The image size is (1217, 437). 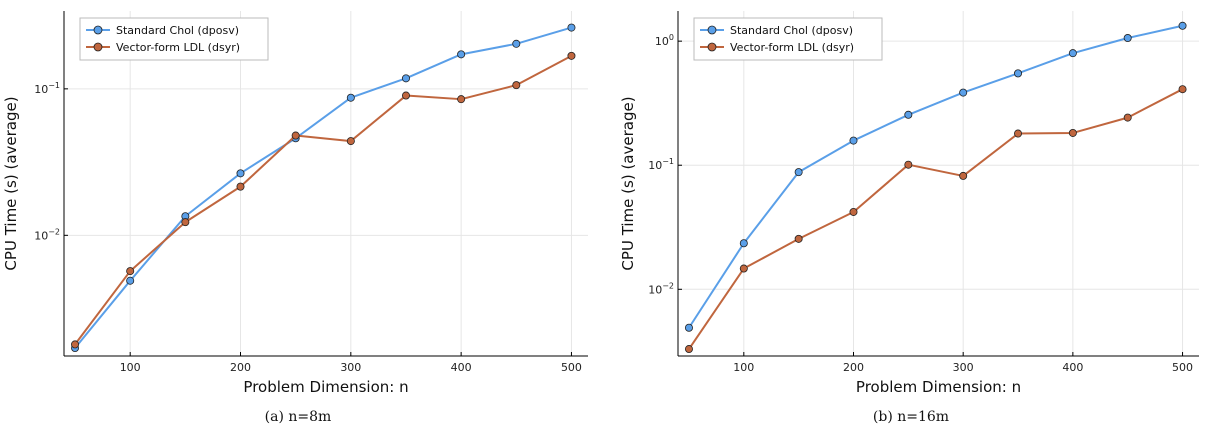 What do you see at coordinates (664, 40) in the screenshot?
I see `y-tick-label: 10⁰` at bounding box center [664, 40].